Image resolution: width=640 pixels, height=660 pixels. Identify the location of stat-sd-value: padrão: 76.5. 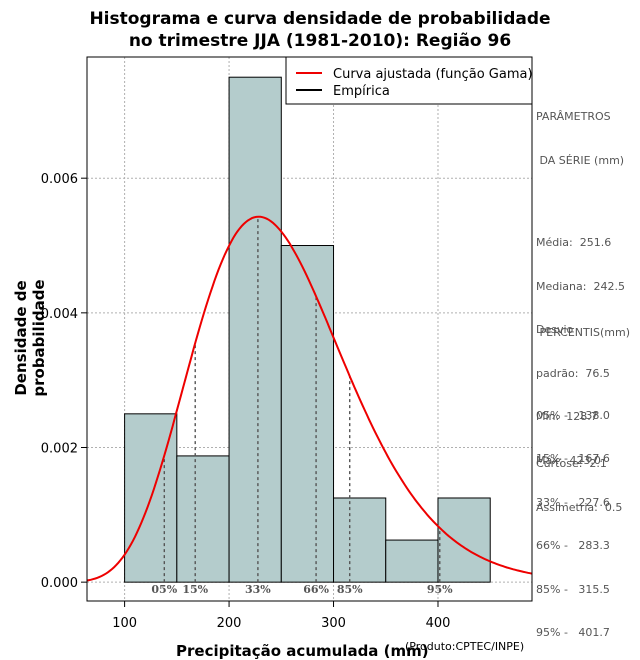
(573, 373).